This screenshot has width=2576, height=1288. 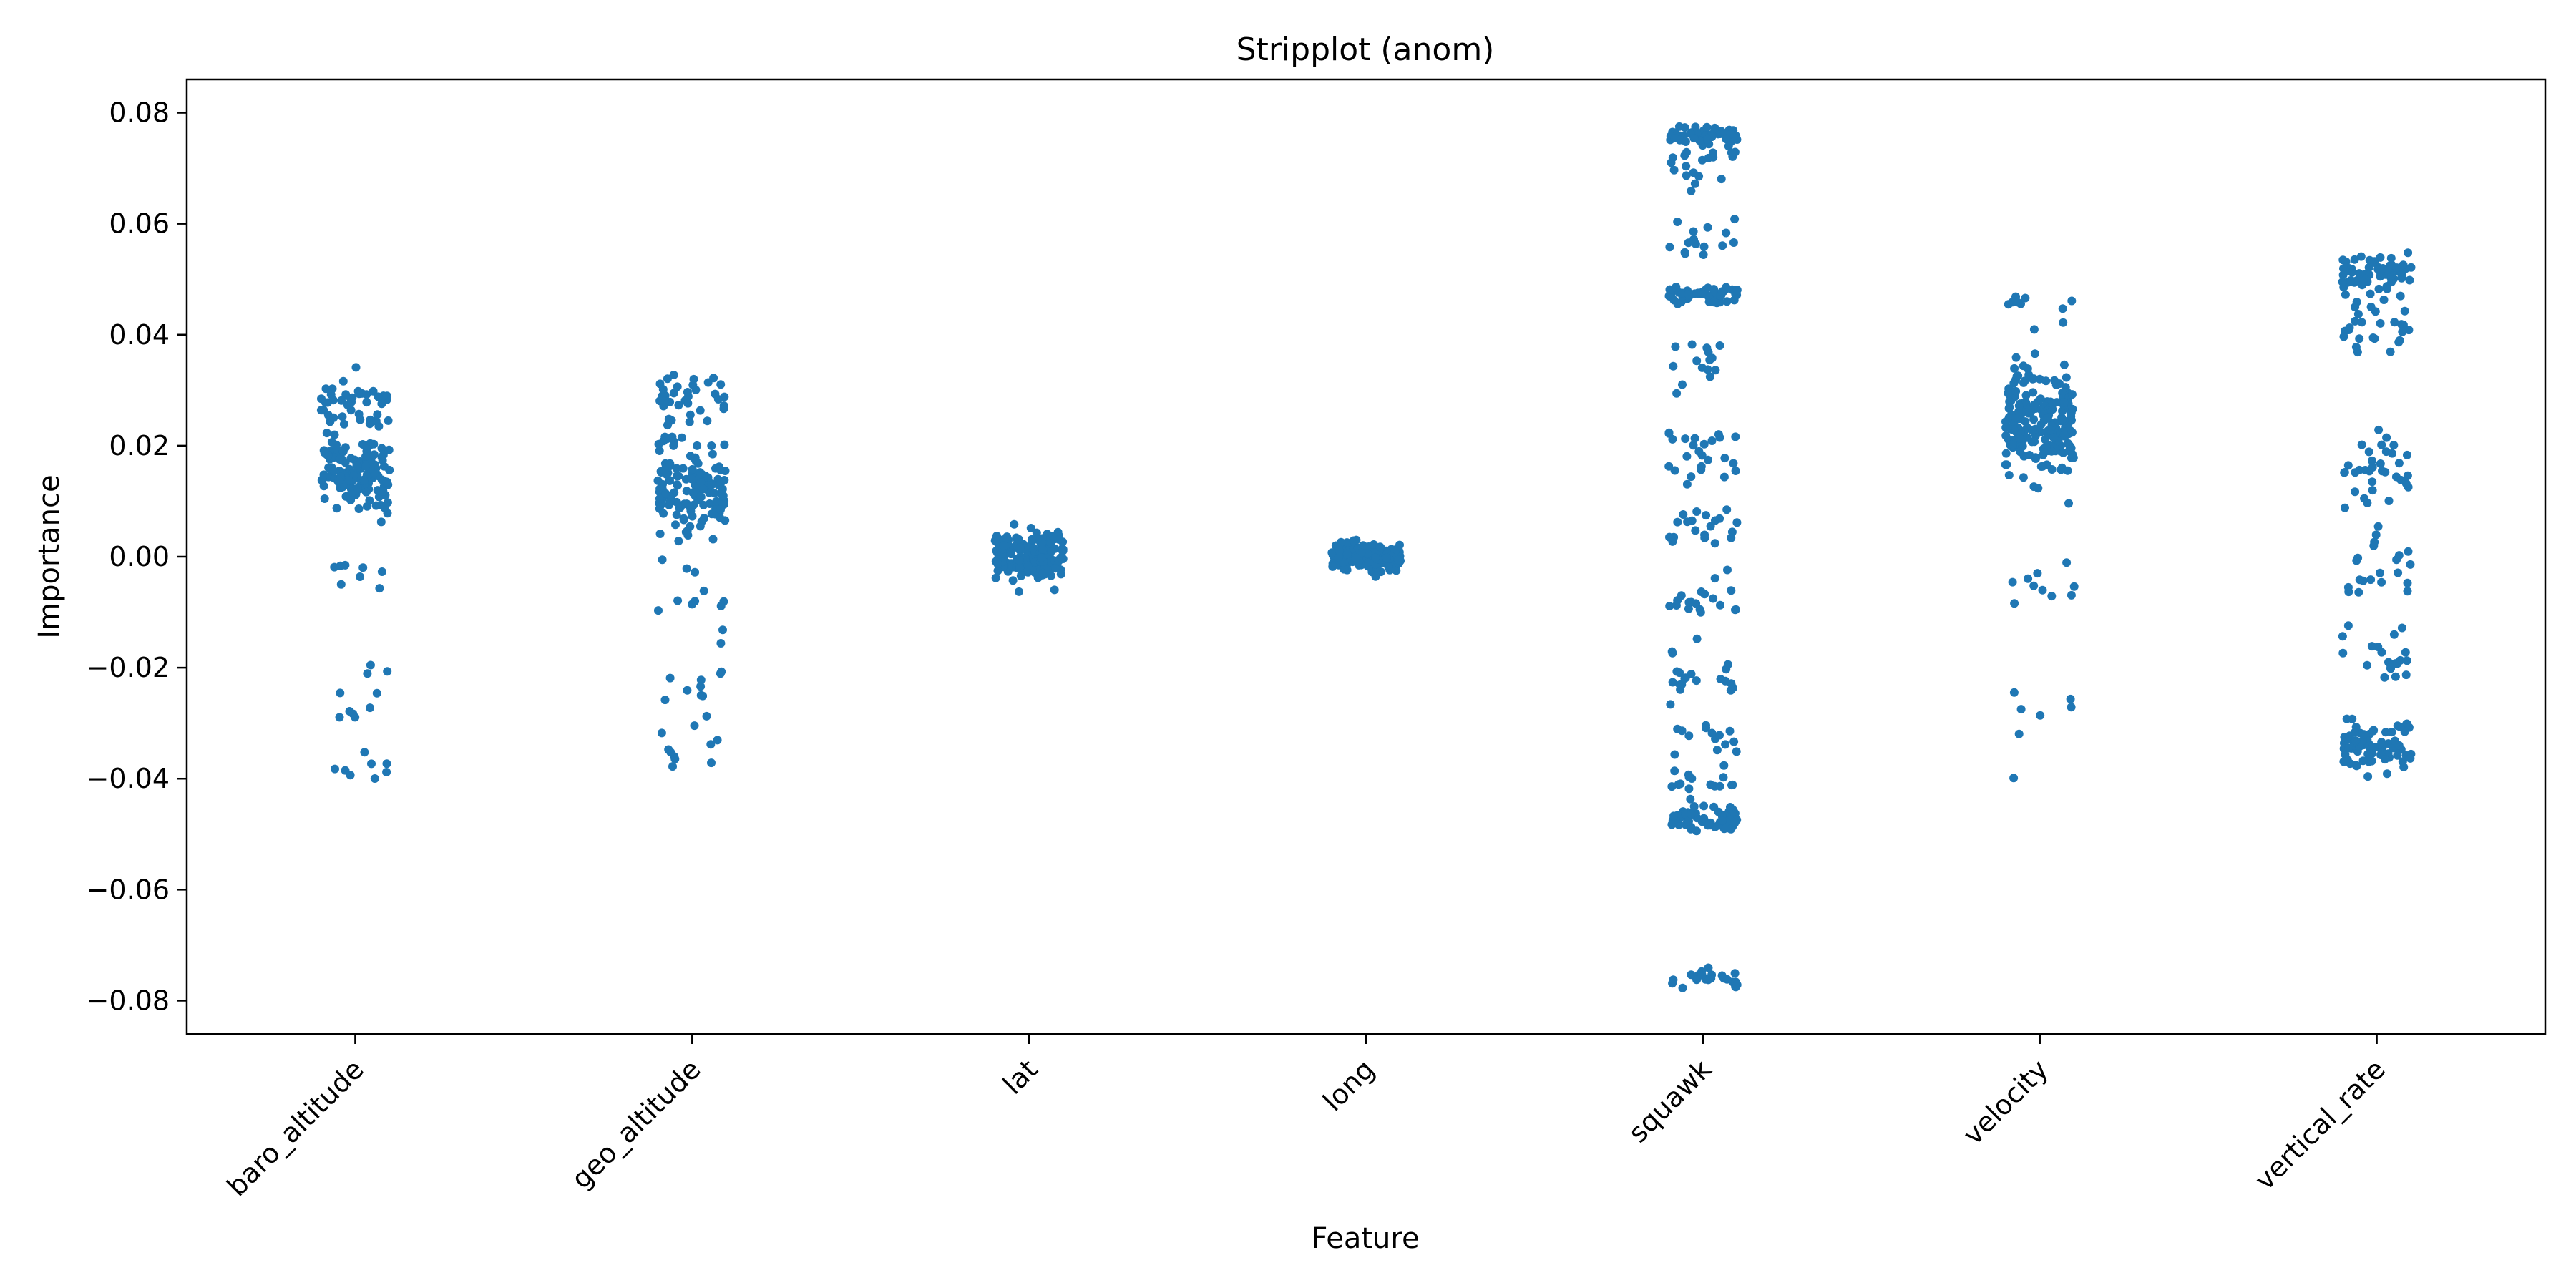 What do you see at coordinates (128, 1000) in the screenshot?
I see `y-tick-label: −0.08` at bounding box center [128, 1000].